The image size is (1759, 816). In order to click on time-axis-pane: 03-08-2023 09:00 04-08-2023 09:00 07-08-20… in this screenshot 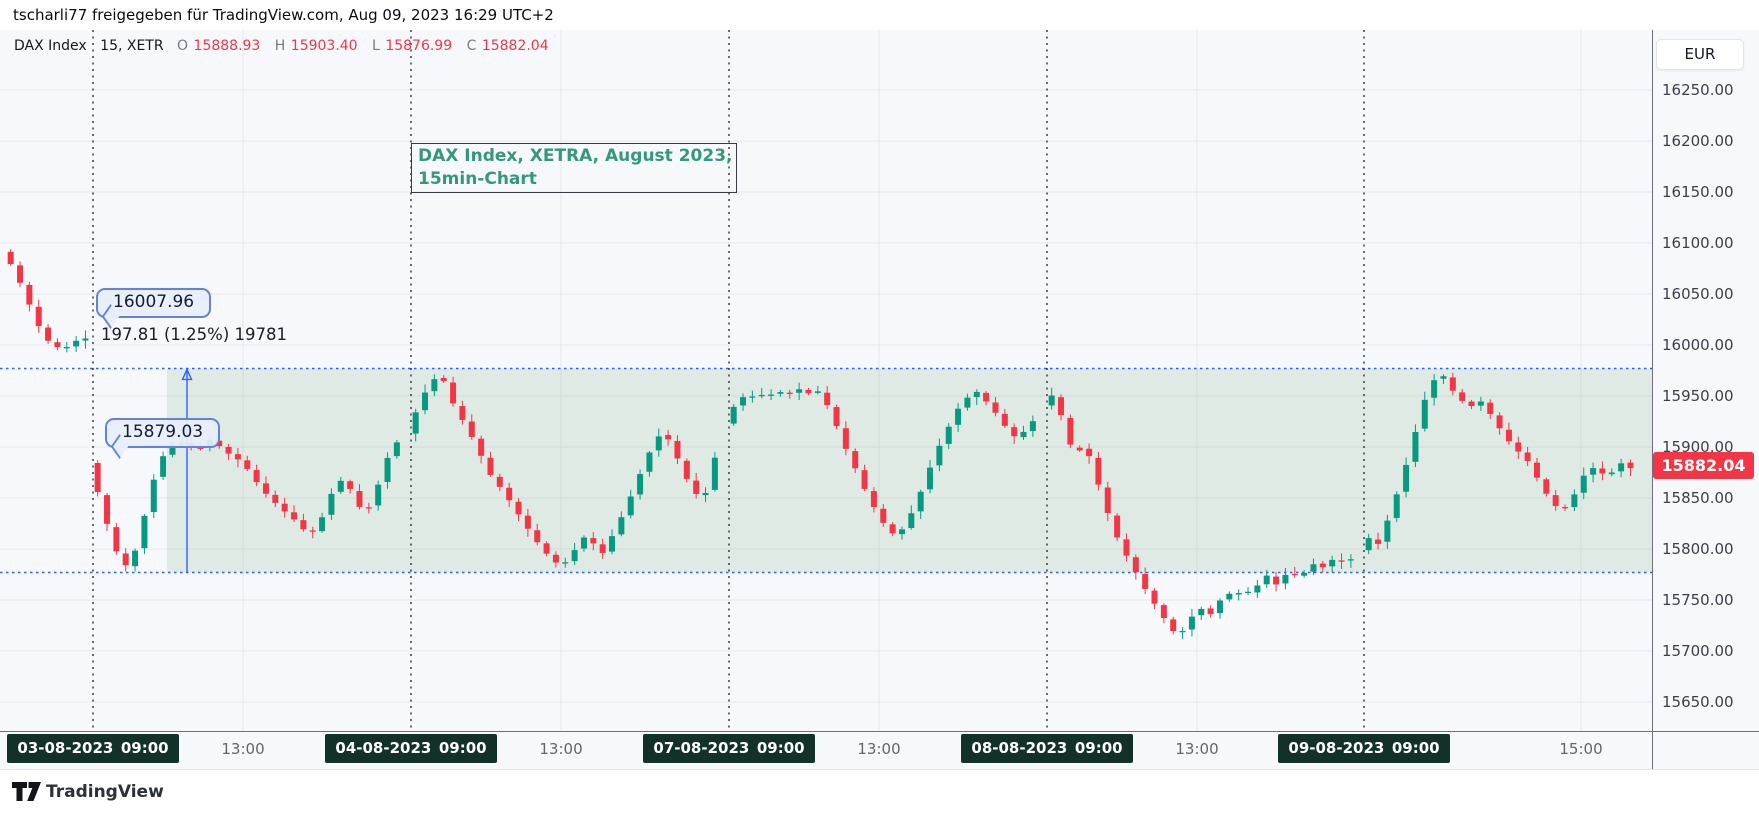, I will do `click(826, 750)`.